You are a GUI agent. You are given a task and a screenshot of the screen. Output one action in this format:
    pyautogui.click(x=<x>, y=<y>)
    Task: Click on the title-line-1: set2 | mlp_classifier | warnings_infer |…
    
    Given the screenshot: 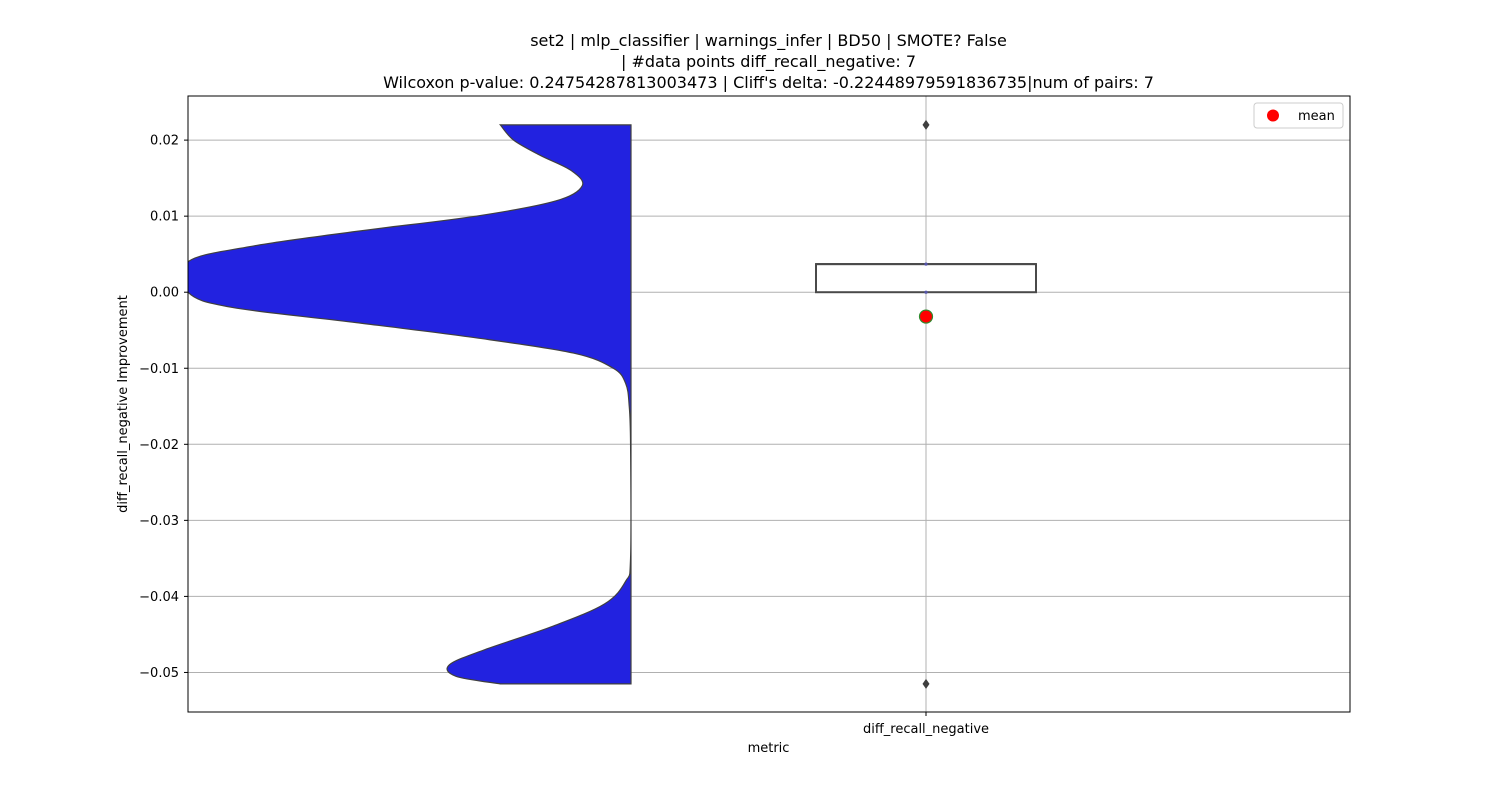 What is the action you would take?
    pyautogui.click(x=768, y=41)
    